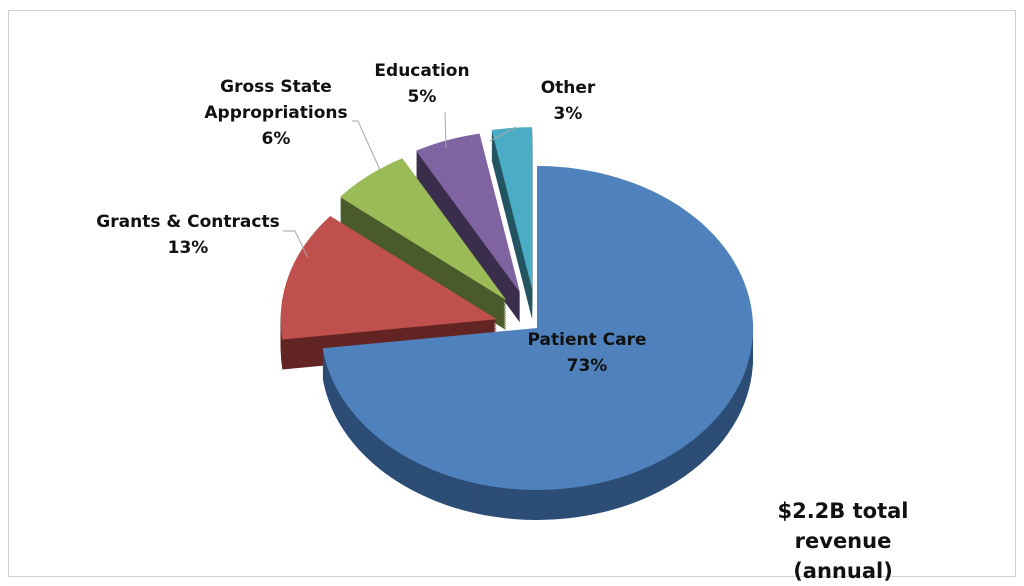 This screenshot has height=586, width=1024. I want to click on leader-lines, so click(400, 185).